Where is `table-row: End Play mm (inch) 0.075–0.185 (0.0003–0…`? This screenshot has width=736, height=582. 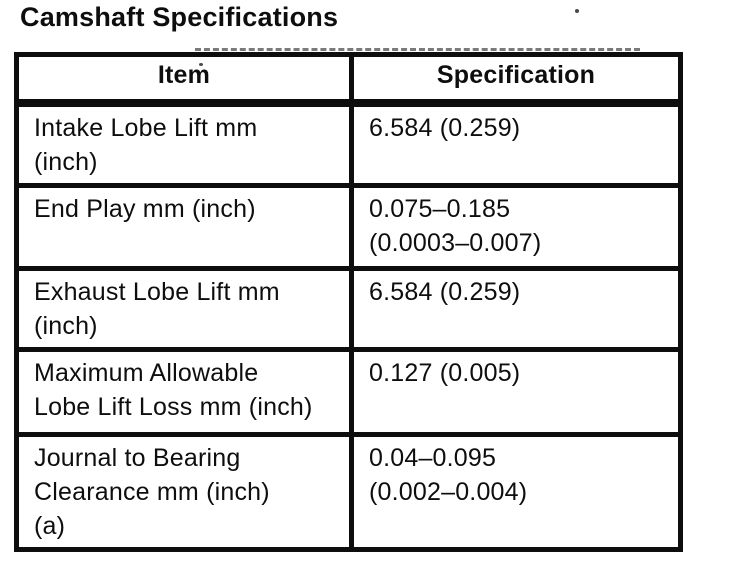
table-row: End Play mm (inch) 0.075–0.185 (0.0003–0… is located at coordinates (348, 226).